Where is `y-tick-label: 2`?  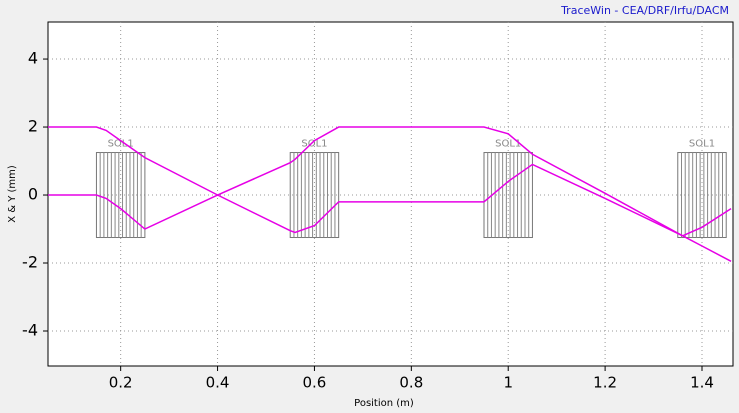
y-tick-label: 2 is located at coordinates (33, 126).